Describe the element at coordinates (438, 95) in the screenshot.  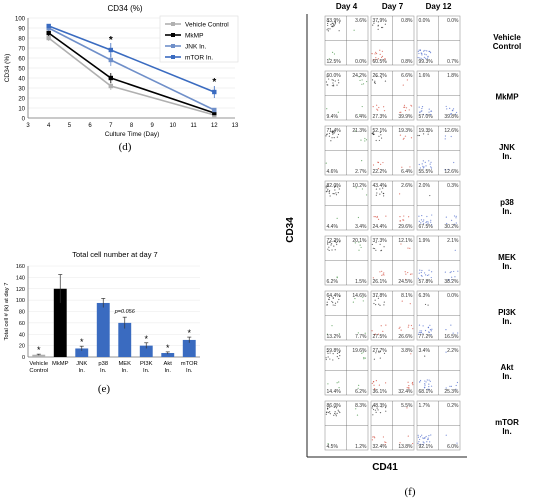
I see `facs-plot: 1.6% 1.8% 57.0% 39.8%` at that location.